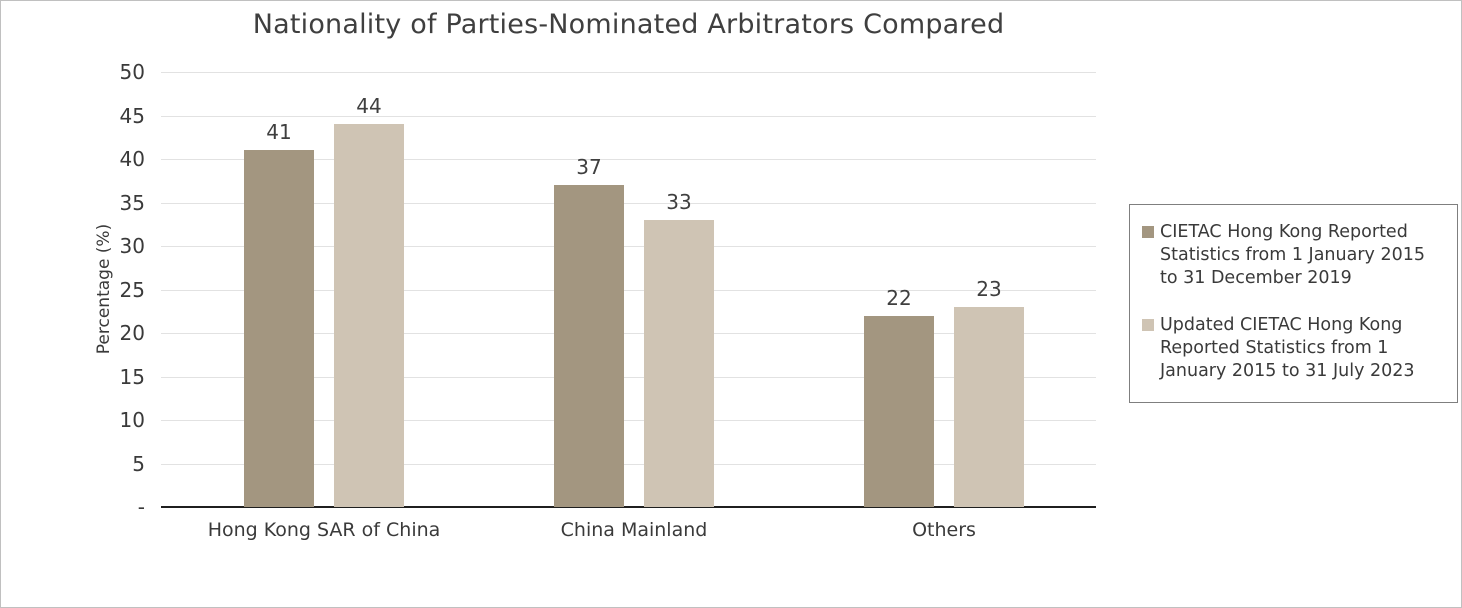 The height and width of the screenshot is (608, 1462). Describe the element at coordinates (132, 202) in the screenshot. I see `y-axis-tick-label: 35` at that location.